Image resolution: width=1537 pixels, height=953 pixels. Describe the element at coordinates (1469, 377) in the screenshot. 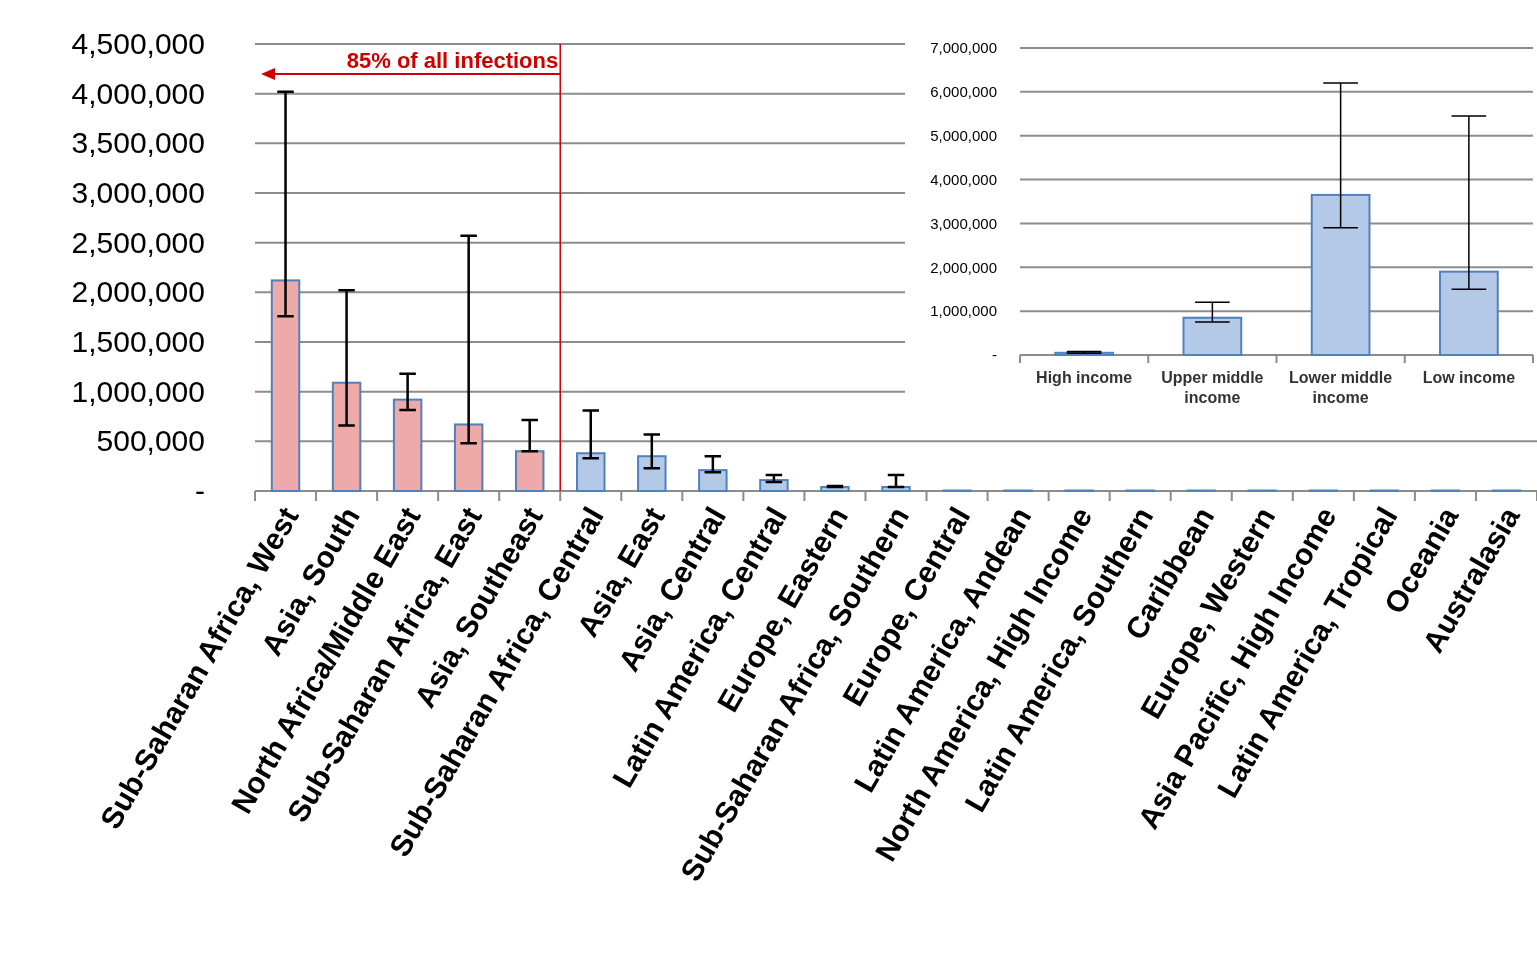

I see `x-tick-label: Low income` at that location.